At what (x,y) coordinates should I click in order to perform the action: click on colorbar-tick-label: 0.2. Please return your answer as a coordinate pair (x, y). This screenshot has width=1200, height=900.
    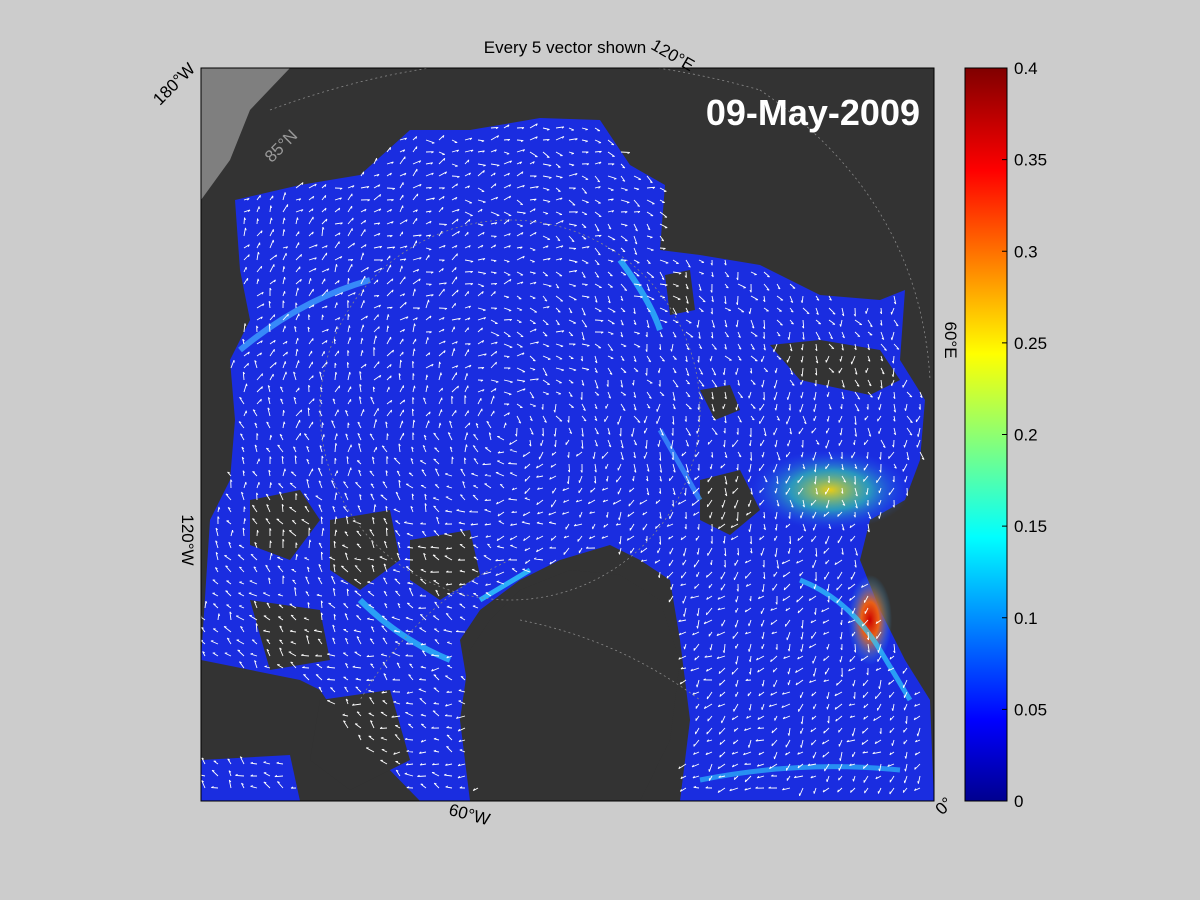
    Looking at the image, I should click on (1026, 435).